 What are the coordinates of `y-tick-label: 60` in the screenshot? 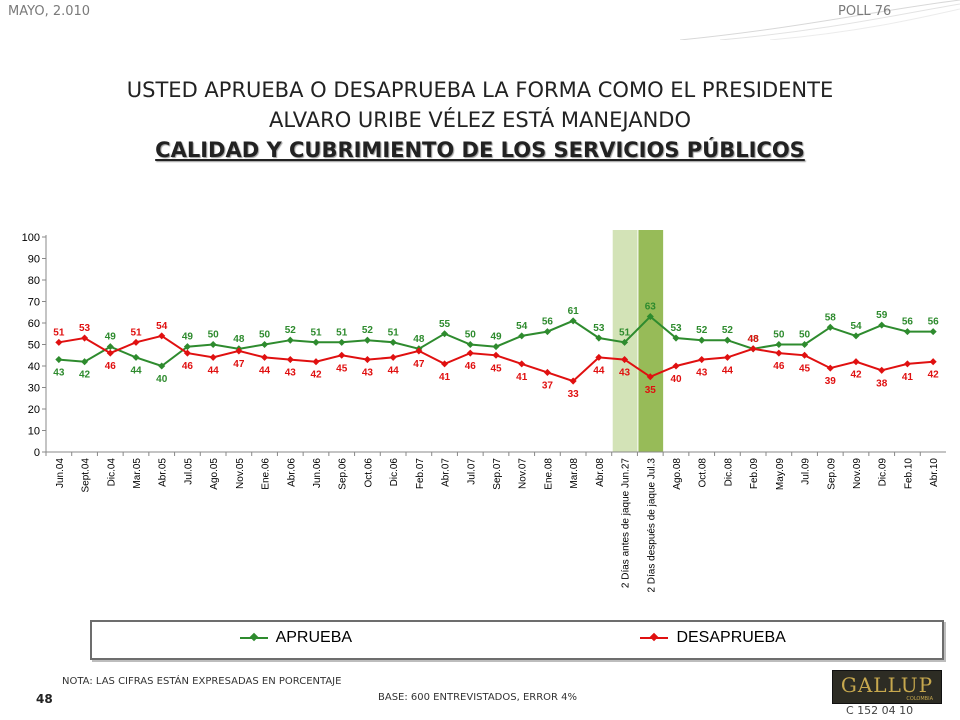 It's located at (34, 324).